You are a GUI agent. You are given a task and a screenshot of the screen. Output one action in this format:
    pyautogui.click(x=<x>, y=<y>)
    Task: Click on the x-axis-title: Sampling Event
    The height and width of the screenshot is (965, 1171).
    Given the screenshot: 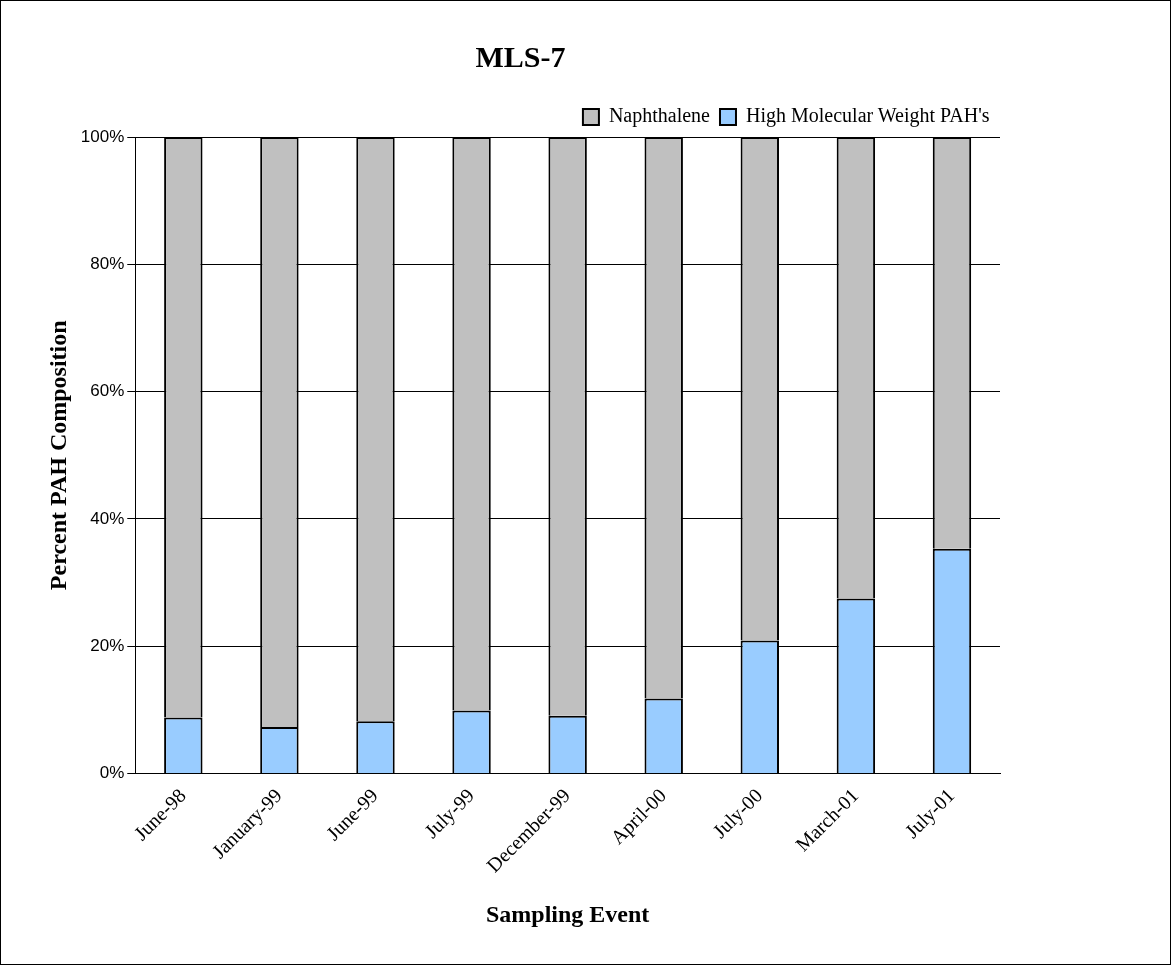 What is the action you would take?
    pyautogui.click(x=567, y=913)
    